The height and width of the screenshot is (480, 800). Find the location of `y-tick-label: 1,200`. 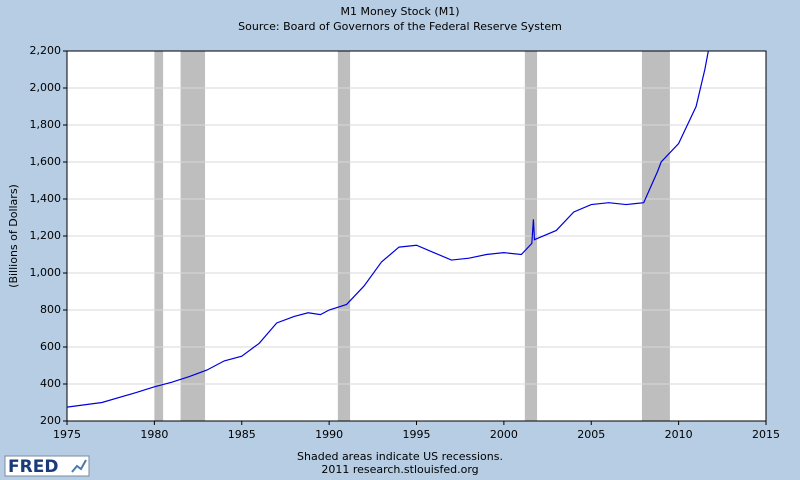

y-tick-label: 1,200 is located at coordinates (46, 235).